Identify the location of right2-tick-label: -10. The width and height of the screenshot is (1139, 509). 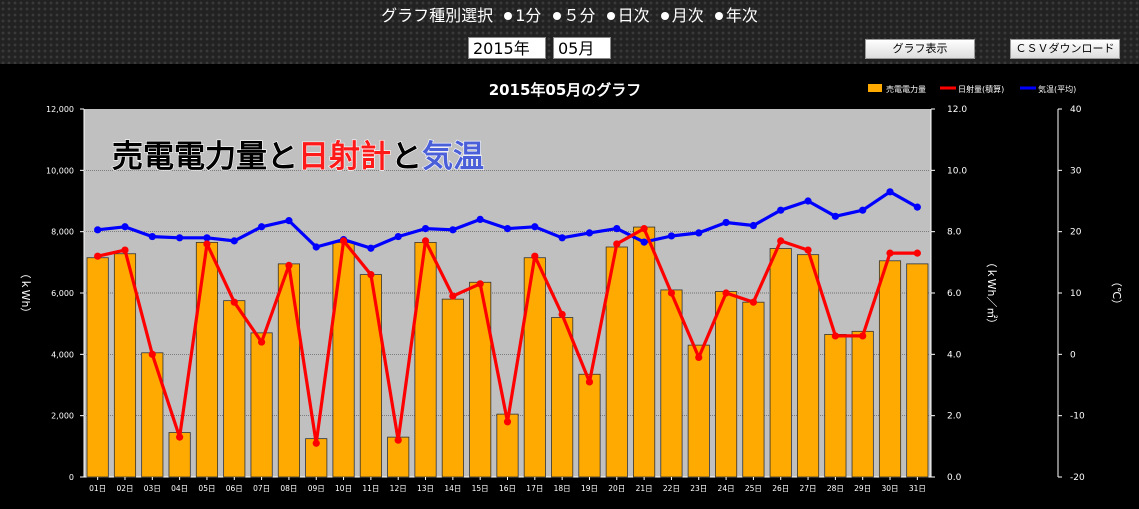
(1077, 417).